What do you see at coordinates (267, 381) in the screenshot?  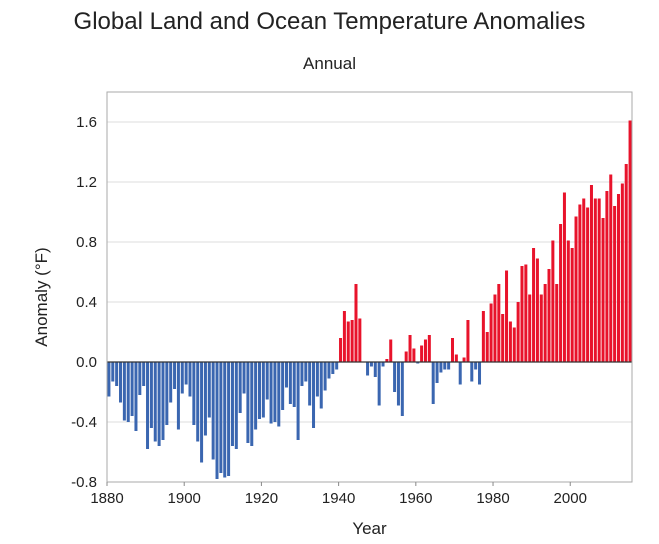 I see `bar-1921` at bounding box center [267, 381].